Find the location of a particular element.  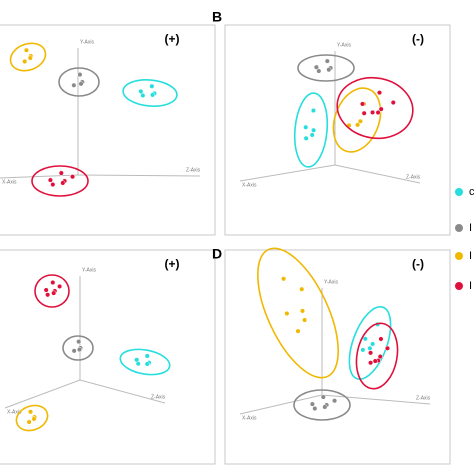

panel-sign: (+) is located at coordinates (172, 264).